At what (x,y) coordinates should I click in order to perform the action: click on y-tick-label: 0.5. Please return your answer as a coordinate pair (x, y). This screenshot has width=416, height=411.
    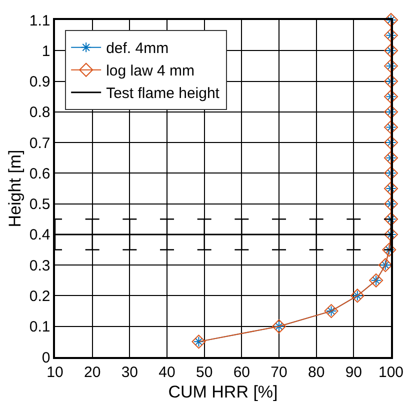
    Looking at the image, I should click on (39, 205).